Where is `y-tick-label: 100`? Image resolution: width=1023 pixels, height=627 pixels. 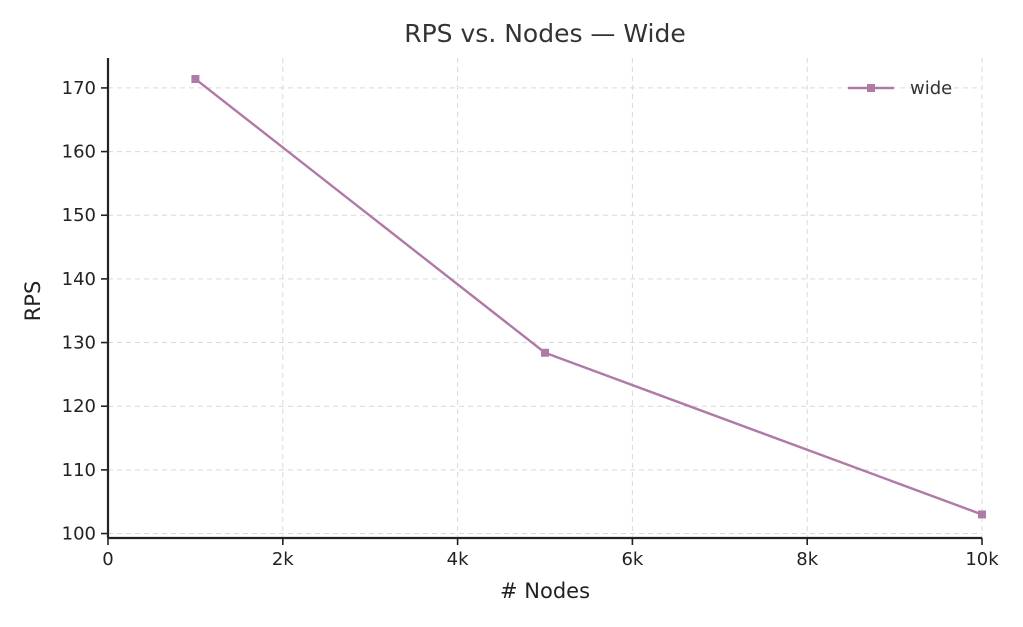 y-tick-label: 100 is located at coordinates (79, 534).